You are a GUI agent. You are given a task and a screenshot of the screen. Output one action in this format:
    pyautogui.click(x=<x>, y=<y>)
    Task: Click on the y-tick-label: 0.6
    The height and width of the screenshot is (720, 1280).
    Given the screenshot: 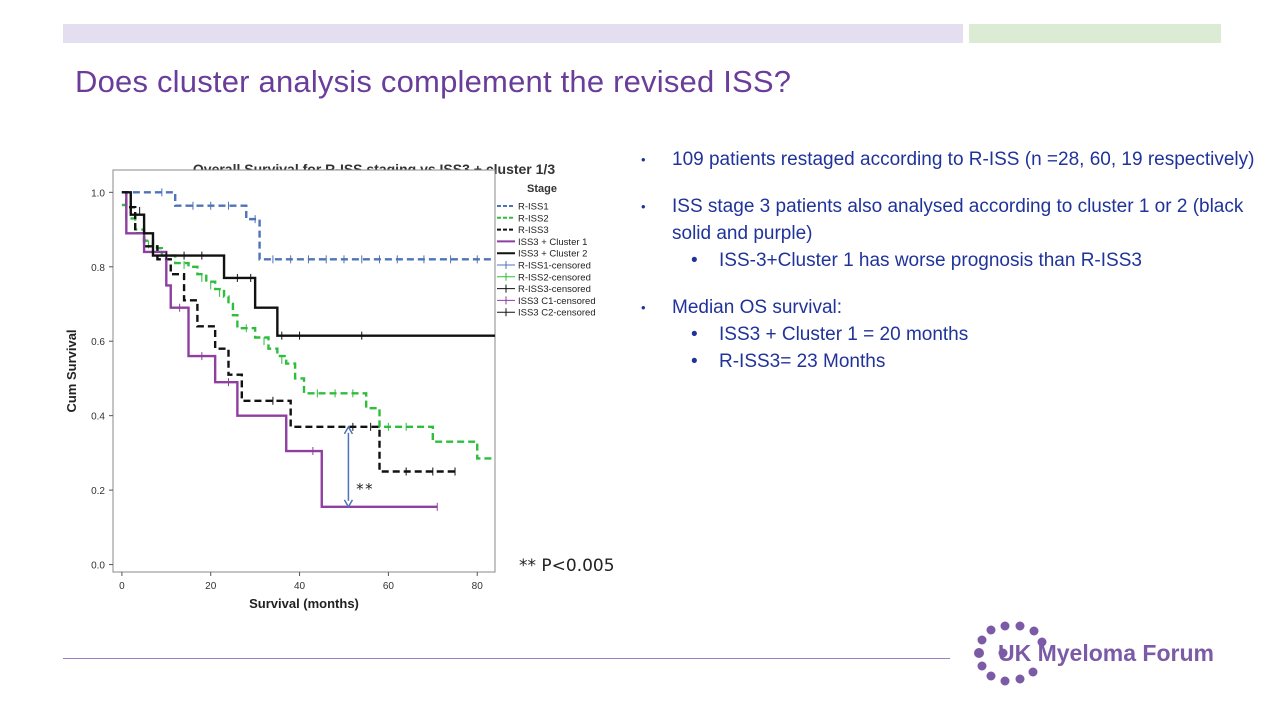 What is the action you would take?
    pyautogui.click(x=98, y=342)
    